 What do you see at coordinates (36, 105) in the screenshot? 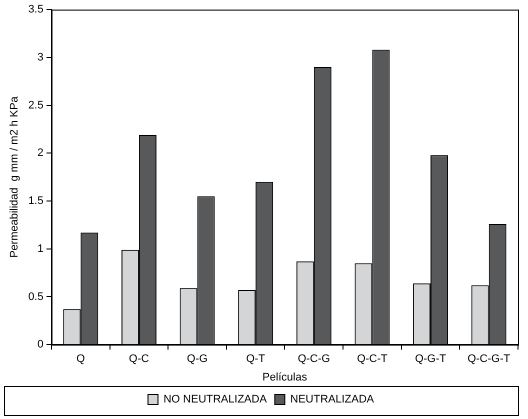
I see `y-tick-label: 2.5` at bounding box center [36, 105].